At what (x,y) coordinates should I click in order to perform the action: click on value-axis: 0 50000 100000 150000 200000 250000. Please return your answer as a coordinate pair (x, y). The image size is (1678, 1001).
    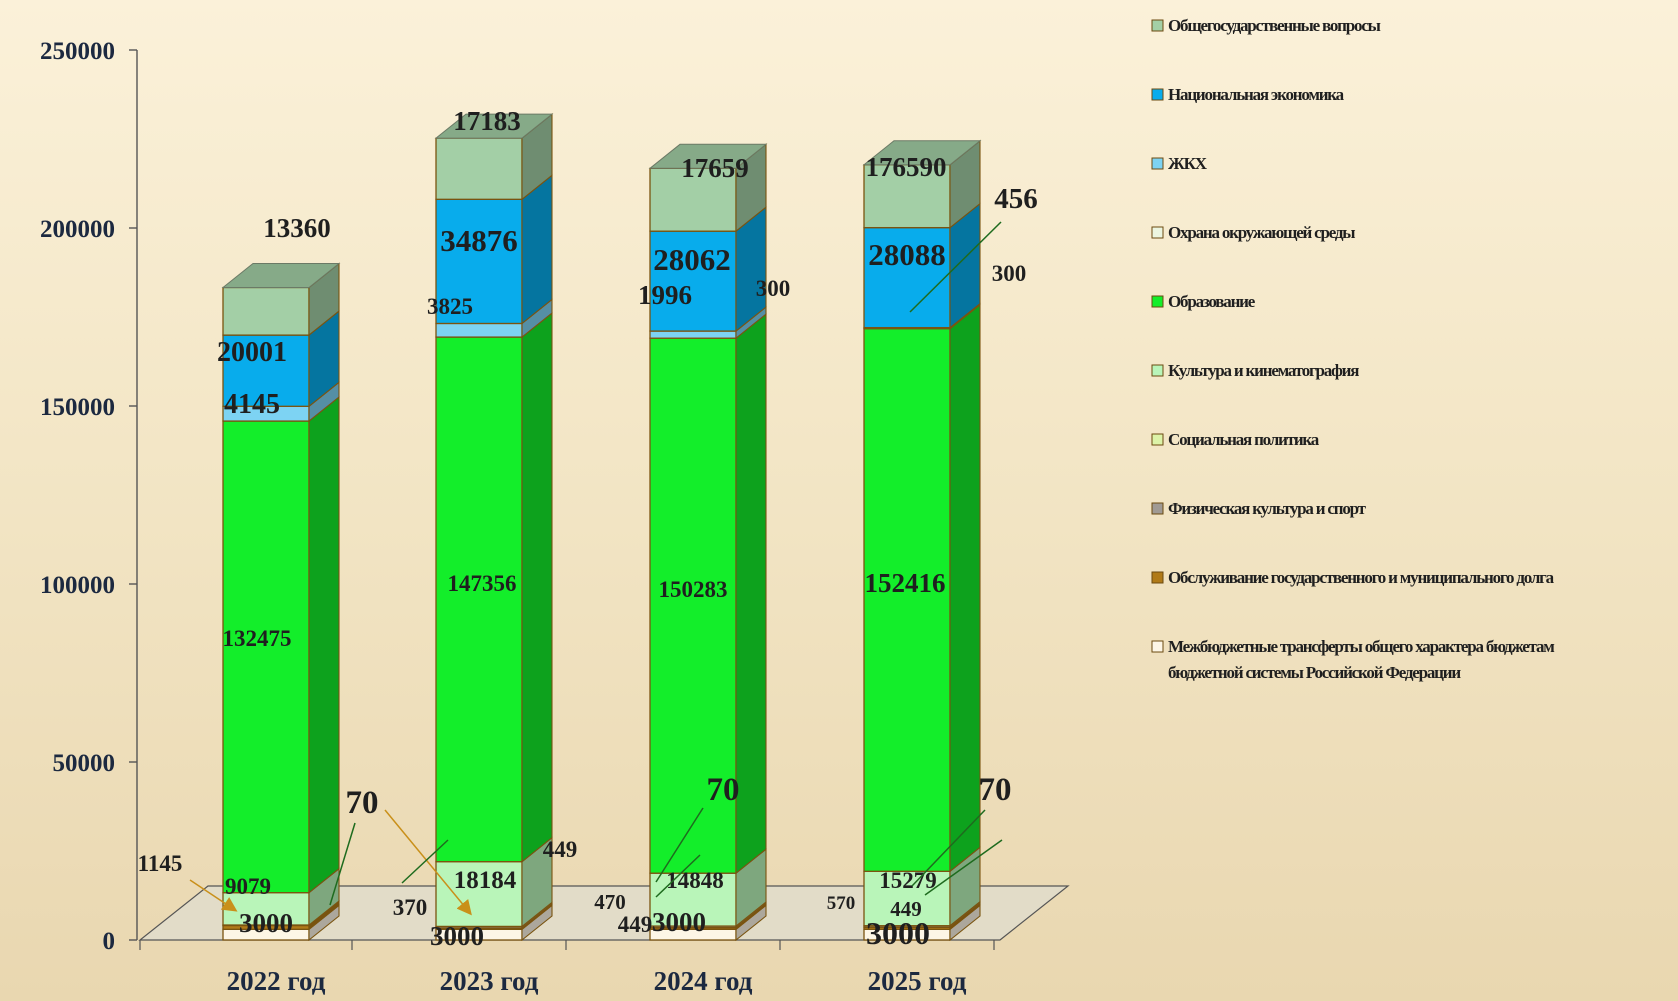
    Looking at the image, I should click on (89, 496).